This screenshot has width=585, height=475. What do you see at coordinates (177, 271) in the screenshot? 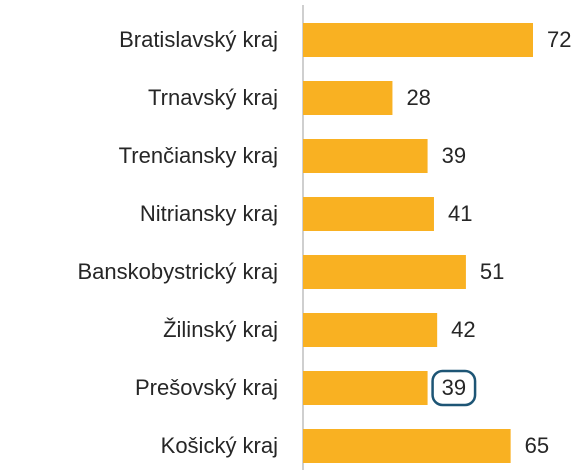
I see `category-label: Banskobystrický kraj` at bounding box center [177, 271].